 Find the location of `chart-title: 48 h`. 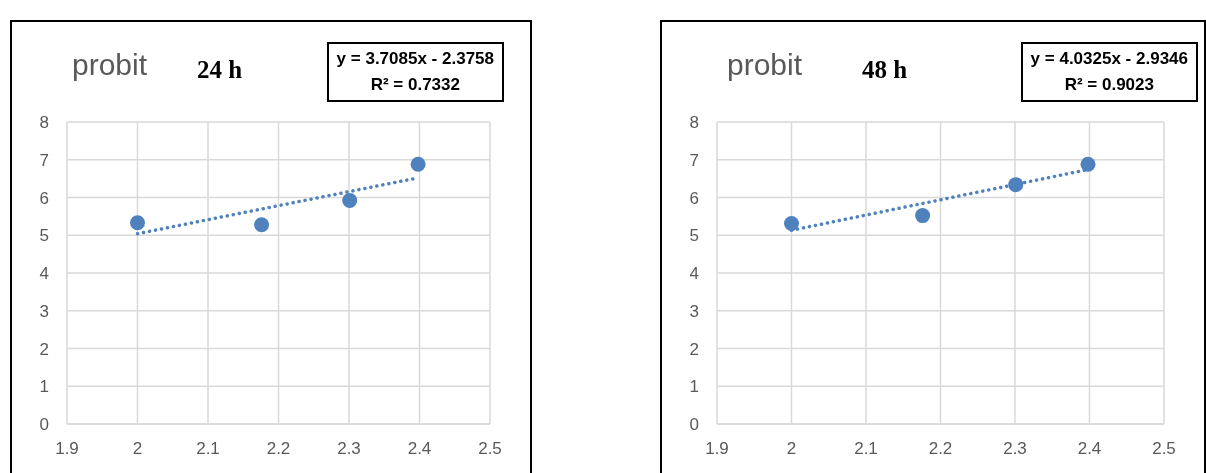

chart-title: 48 h is located at coordinates (885, 70).